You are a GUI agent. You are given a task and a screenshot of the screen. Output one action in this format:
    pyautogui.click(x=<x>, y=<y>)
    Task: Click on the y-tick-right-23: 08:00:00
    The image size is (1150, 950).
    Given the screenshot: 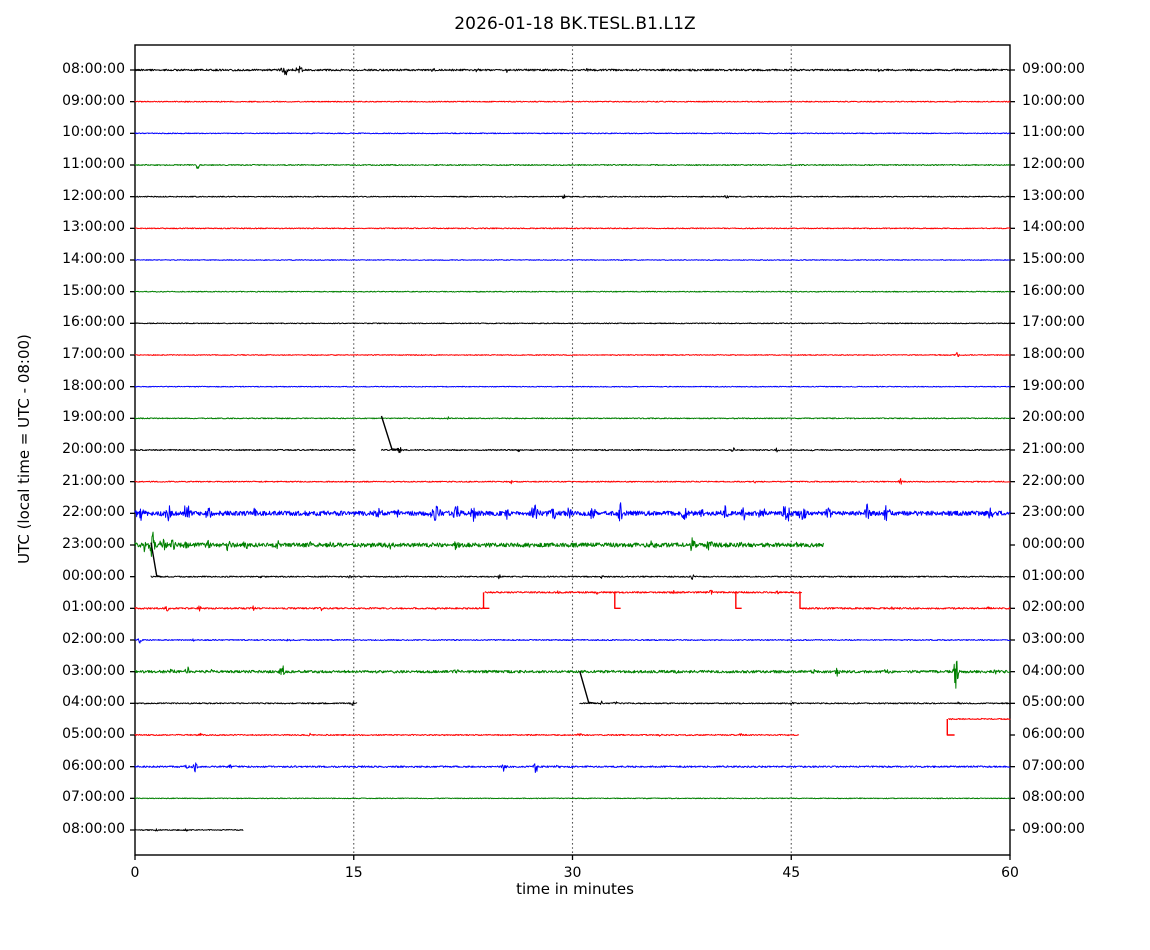 What is the action you would take?
    pyautogui.click(x=1053, y=797)
    